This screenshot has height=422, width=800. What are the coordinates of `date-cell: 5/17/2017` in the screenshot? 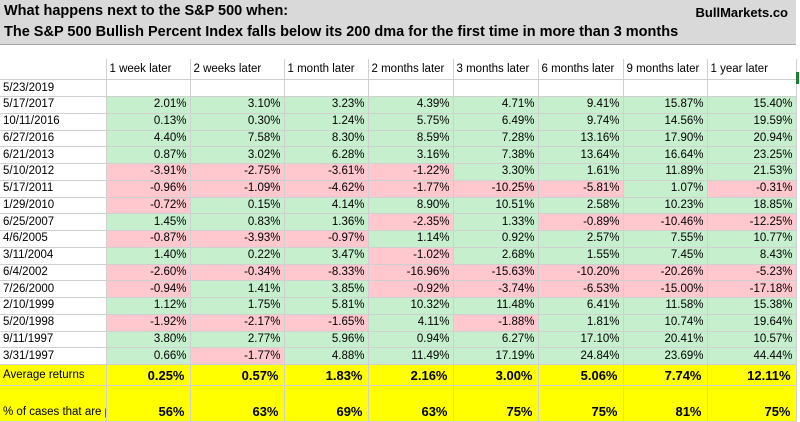 It's located at (53, 105).